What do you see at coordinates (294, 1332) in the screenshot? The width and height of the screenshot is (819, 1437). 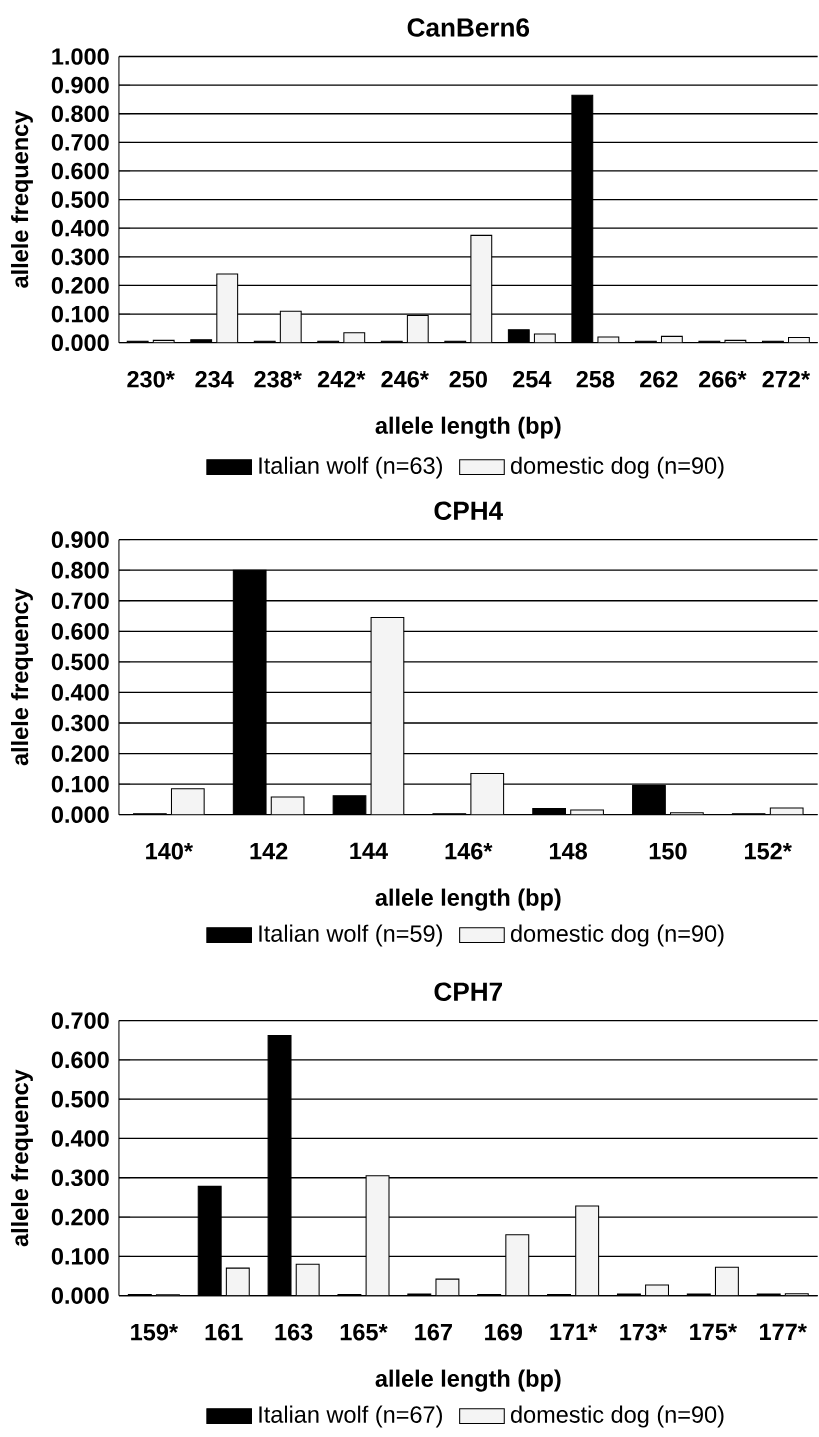 I see `x-tick-label: 163` at bounding box center [294, 1332].